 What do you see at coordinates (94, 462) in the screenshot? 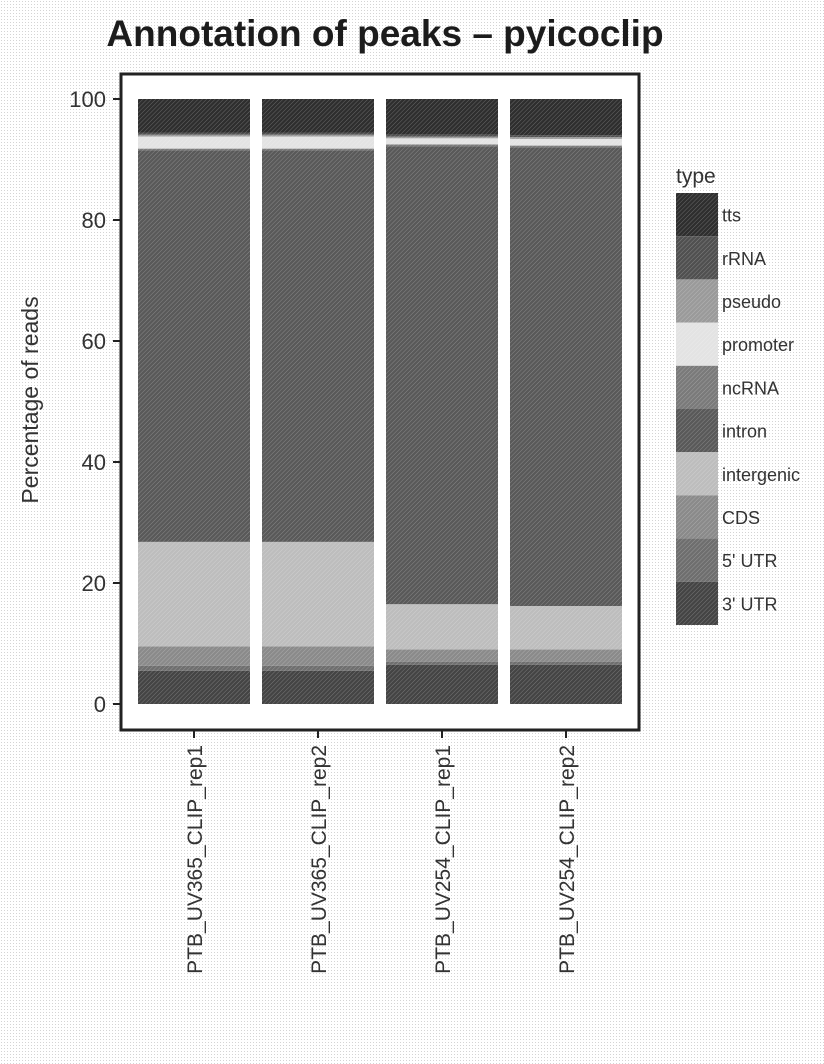
I see `y-tick-label: 40` at bounding box center [94, 462].